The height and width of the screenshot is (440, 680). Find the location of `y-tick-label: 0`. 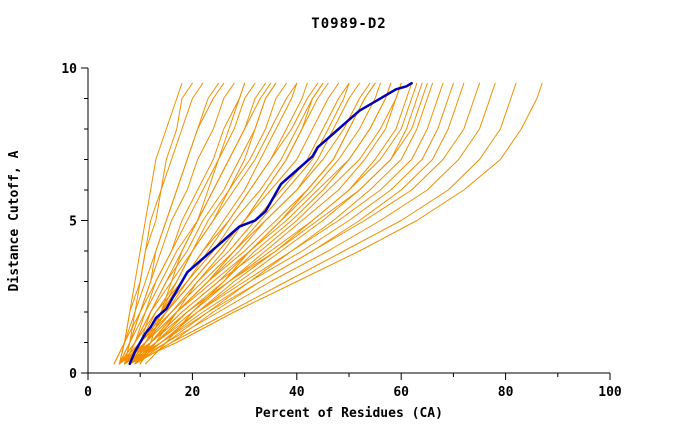

y-tick-label: 0 is located at coordinates (73, 374).